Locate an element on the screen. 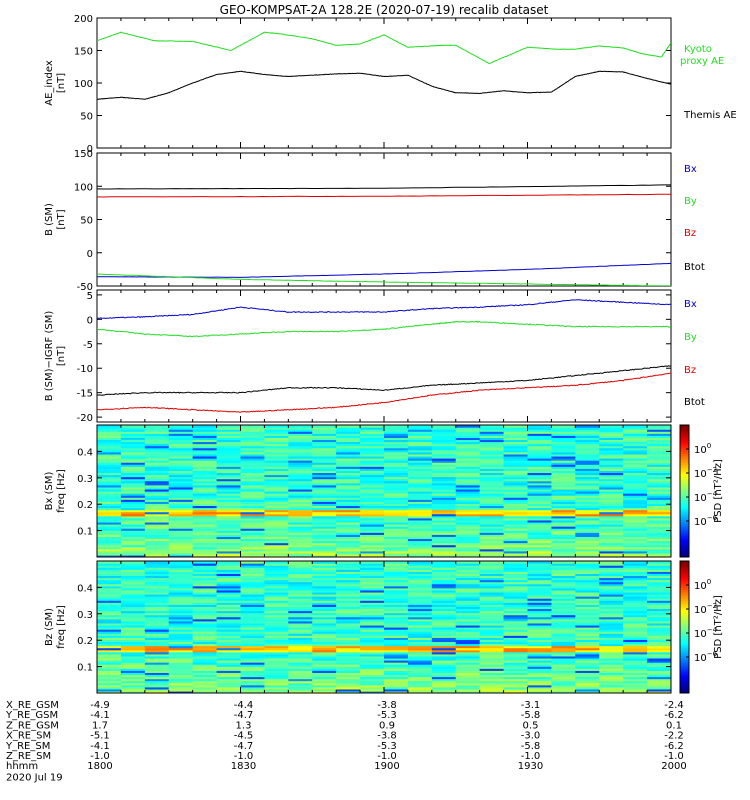 Image resolution: width=750 pixels, height=800 pixels. spectrogram-bzspec is located at coordinates (384, 627).